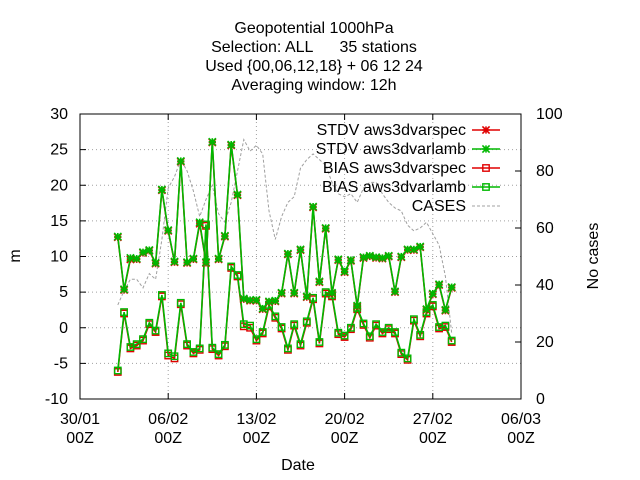  Describe the element at coordinates (15, 255) in the screenshot. I see `y-axis-label: m` at that location.